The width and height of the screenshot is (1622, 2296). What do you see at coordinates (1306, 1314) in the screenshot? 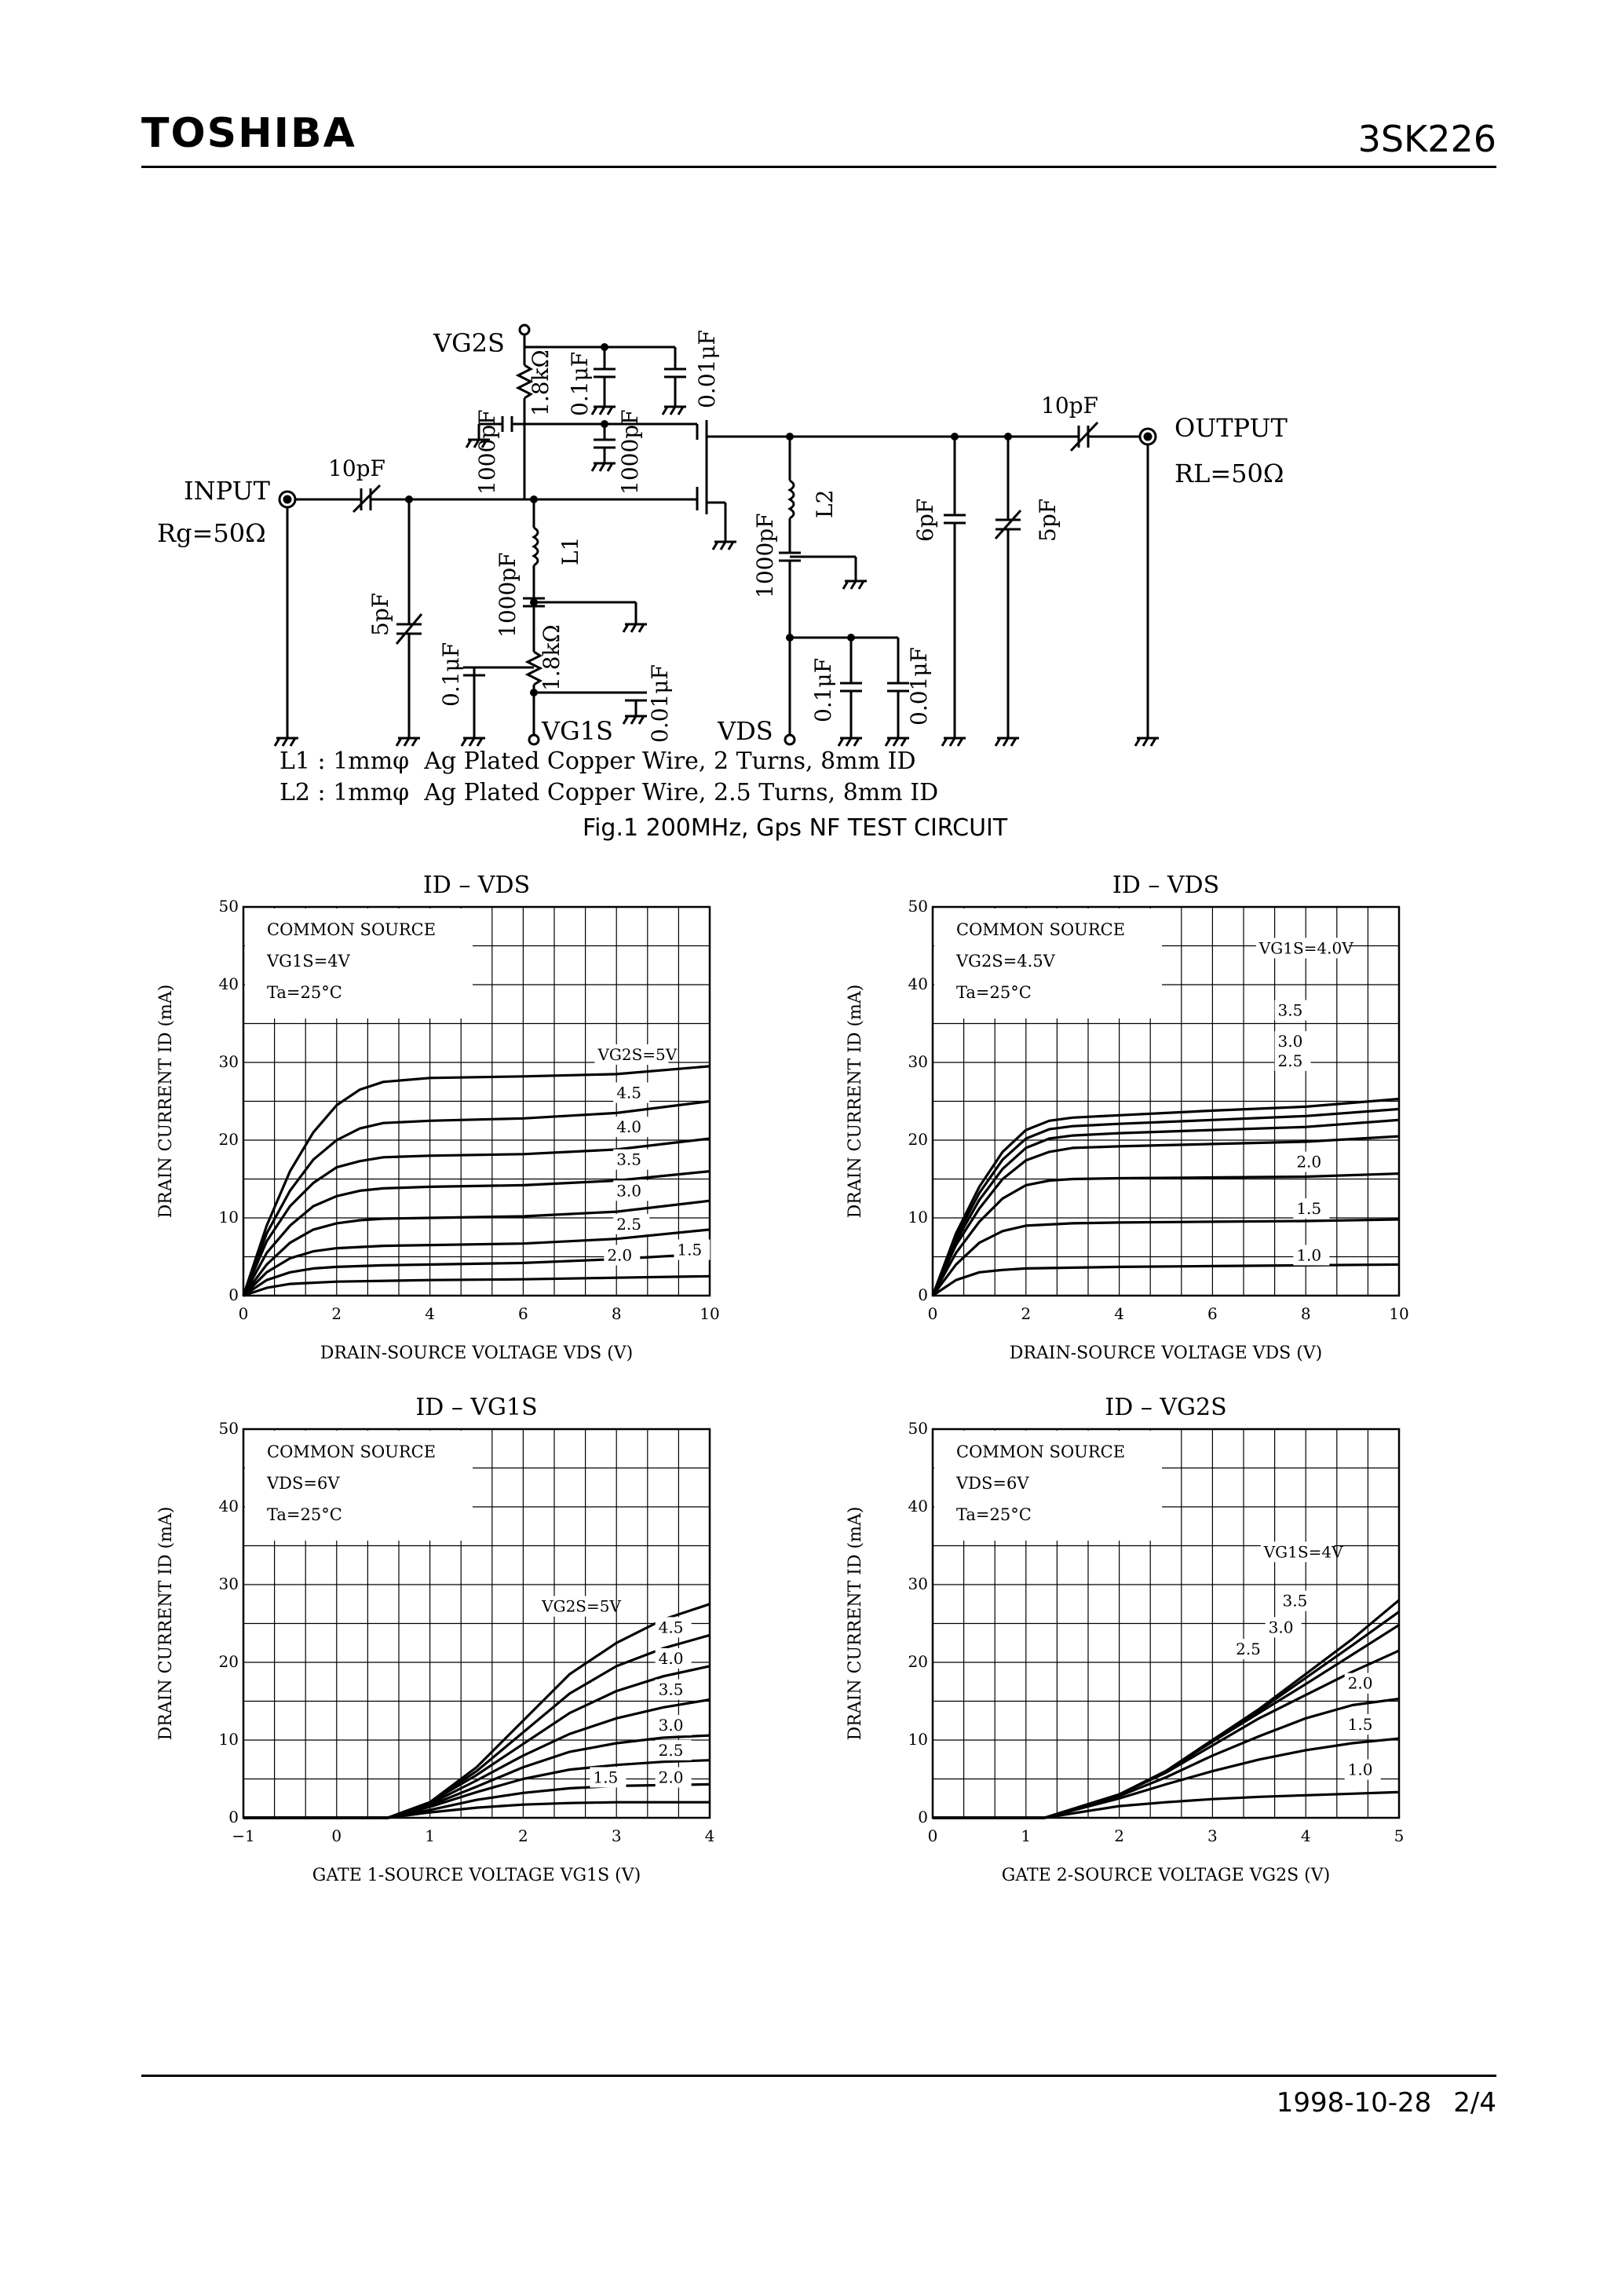
I see `x-tick-label: 8` at bounding box center [1306, 1314].